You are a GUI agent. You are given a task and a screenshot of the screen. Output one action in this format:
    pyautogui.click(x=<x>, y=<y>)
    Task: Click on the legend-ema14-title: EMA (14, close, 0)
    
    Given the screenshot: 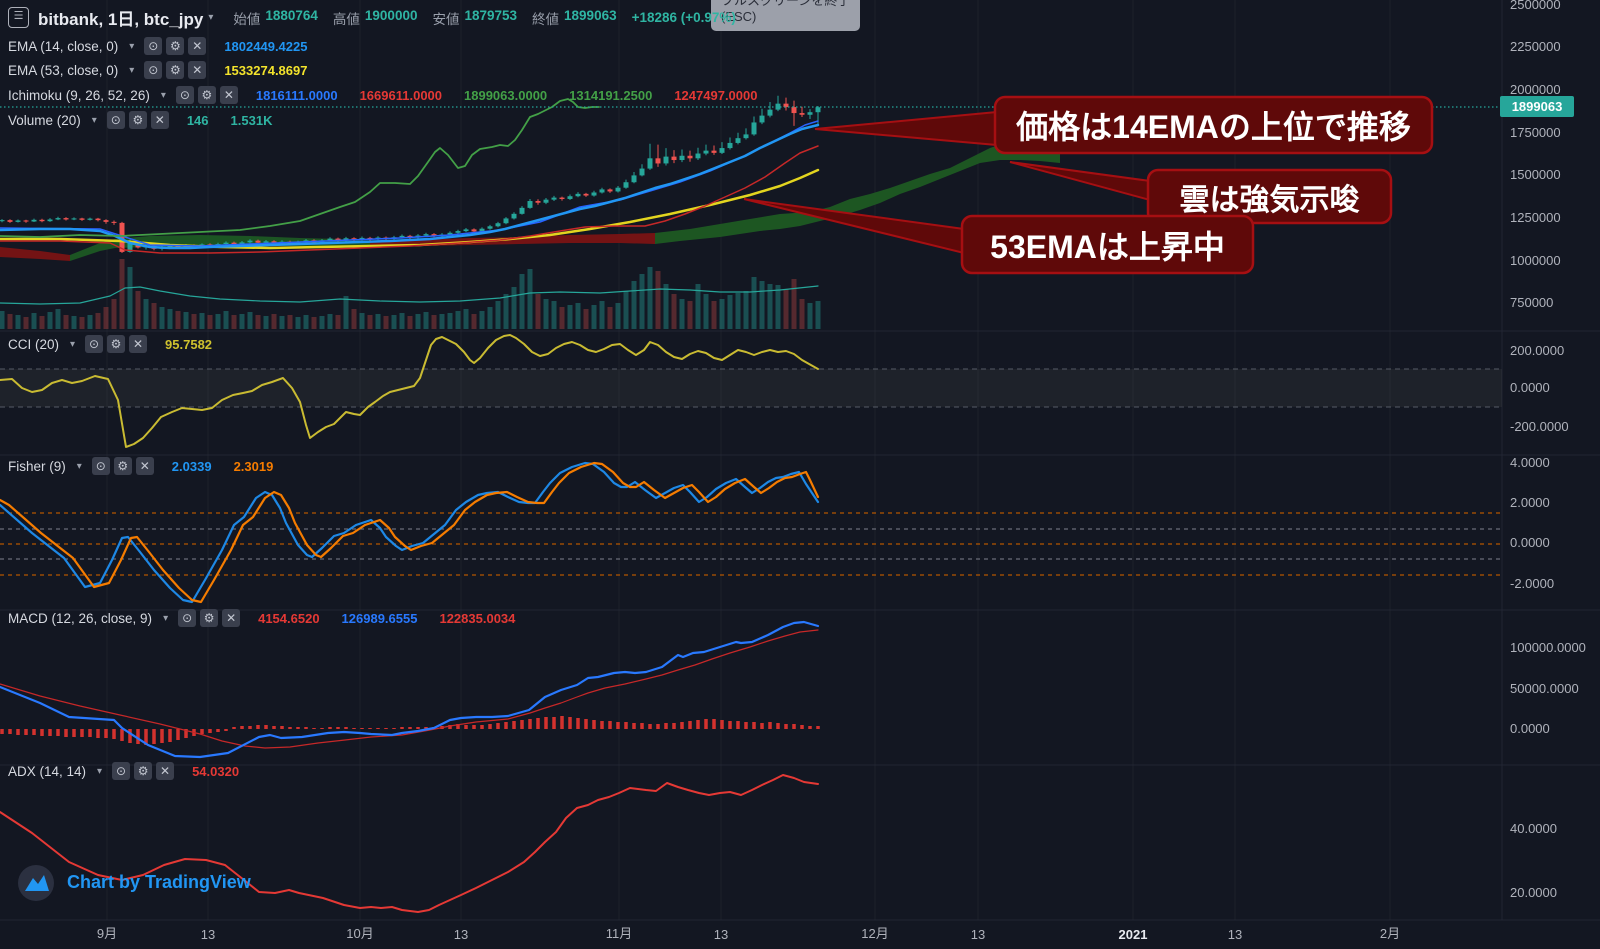 What is the action you would take?
    pyautogui.click(x=63, y=46)
    